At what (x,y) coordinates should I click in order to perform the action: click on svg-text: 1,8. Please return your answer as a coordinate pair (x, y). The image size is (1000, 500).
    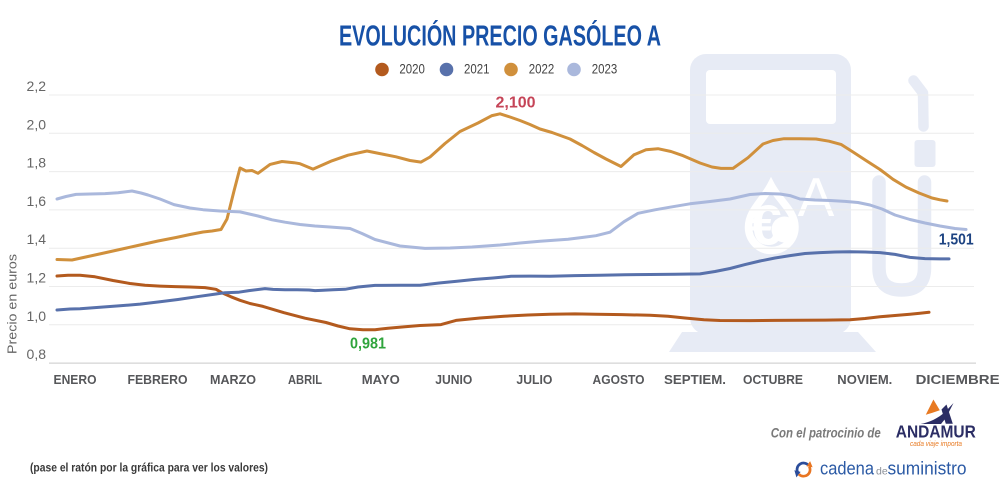
    Looking at the image, I should click on (37, 163).